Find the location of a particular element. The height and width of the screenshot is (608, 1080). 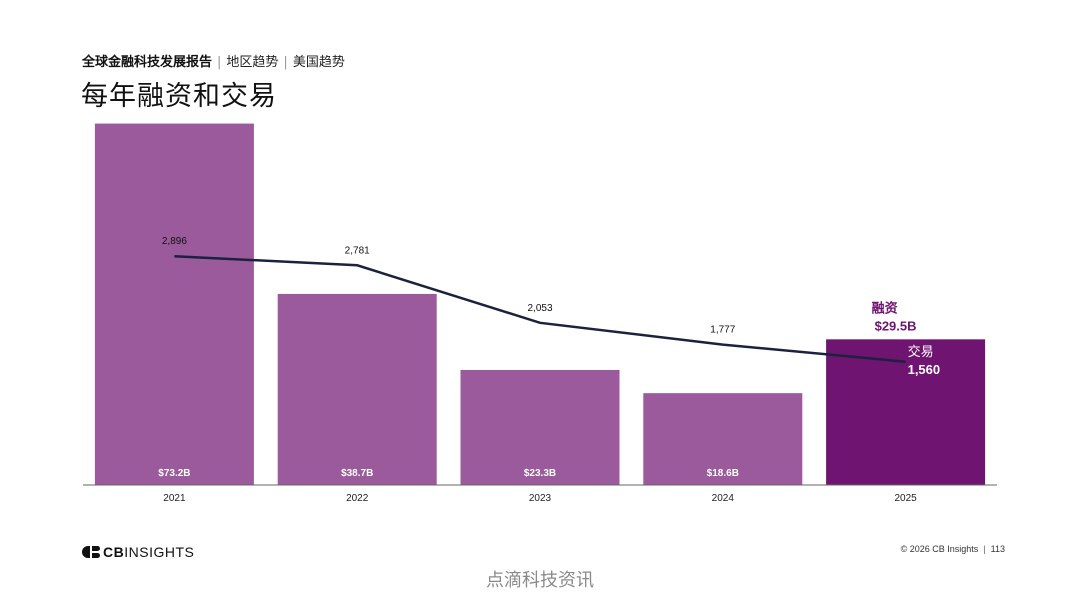

deals-value-label-2022: 2,781 is located at coordinates (357, 250).